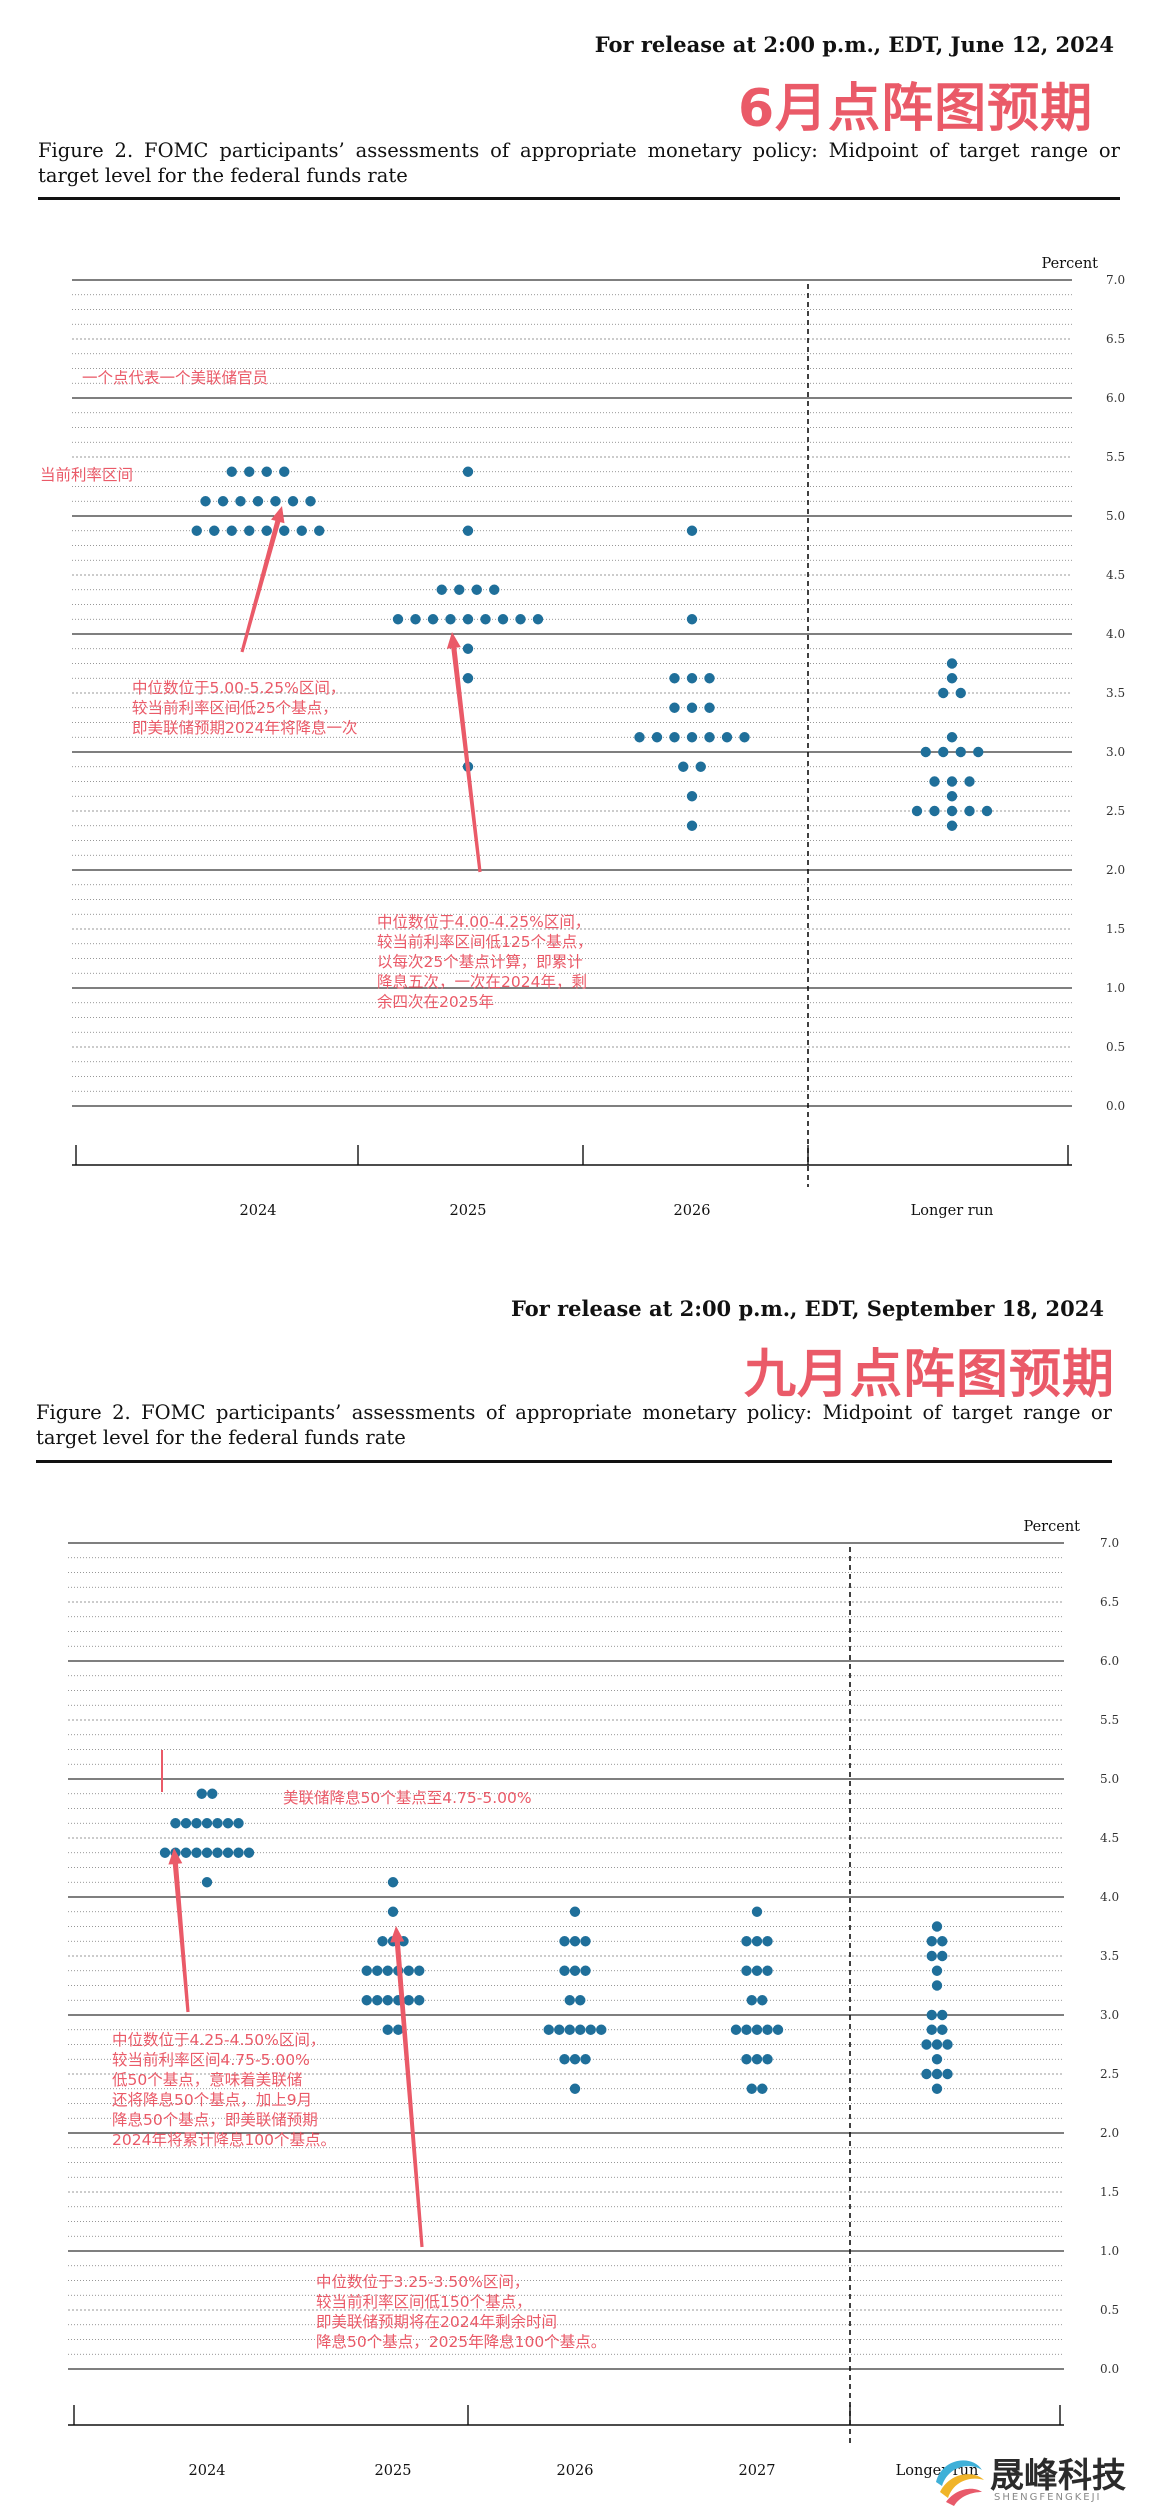 This screenshot has width=1176, height=2513. Describe the element at coordinates (579, 198) in the screenshot. I see `caption-rule-june` at that location.